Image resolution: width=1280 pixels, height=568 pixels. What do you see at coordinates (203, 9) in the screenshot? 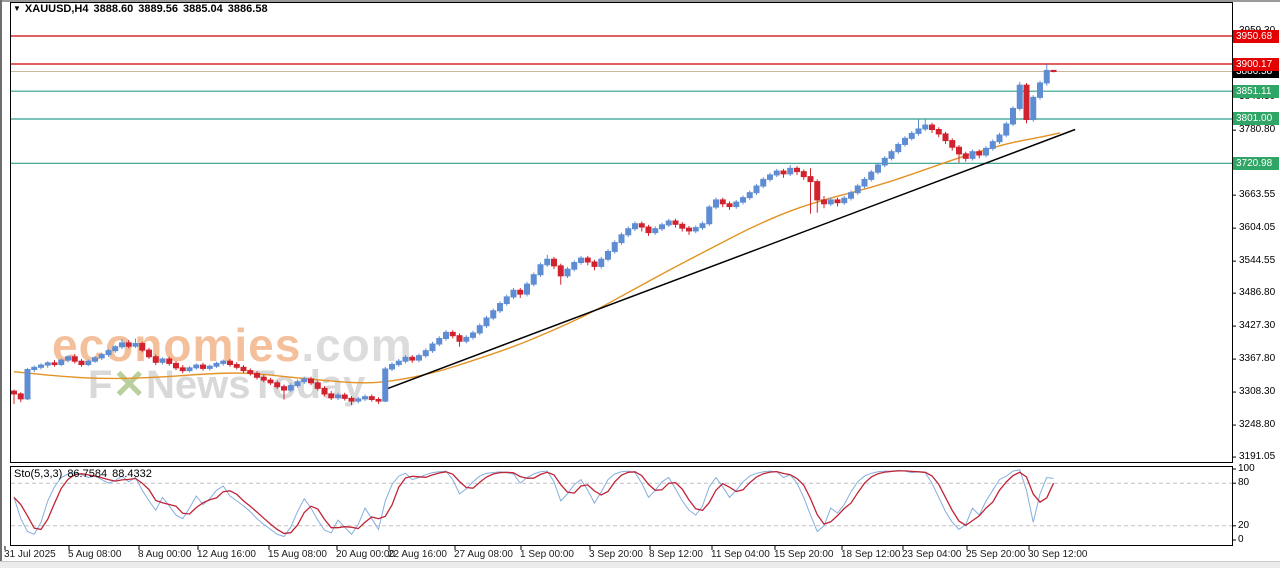
I see `quote-low: 3885.04` at bounding box center [203, 9].